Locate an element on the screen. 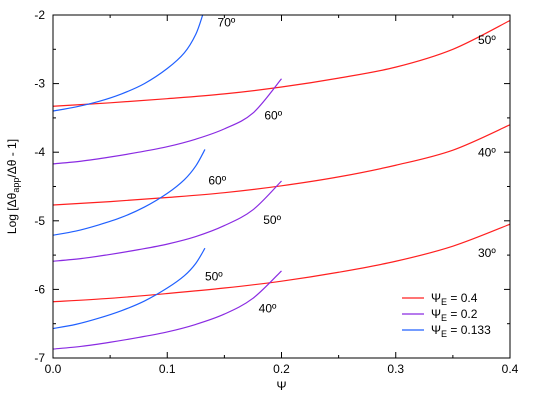 Image resolution: width=540 pixels, height=408 pixels. y-axis-title-sub: app is located at coordinates (16, 185).